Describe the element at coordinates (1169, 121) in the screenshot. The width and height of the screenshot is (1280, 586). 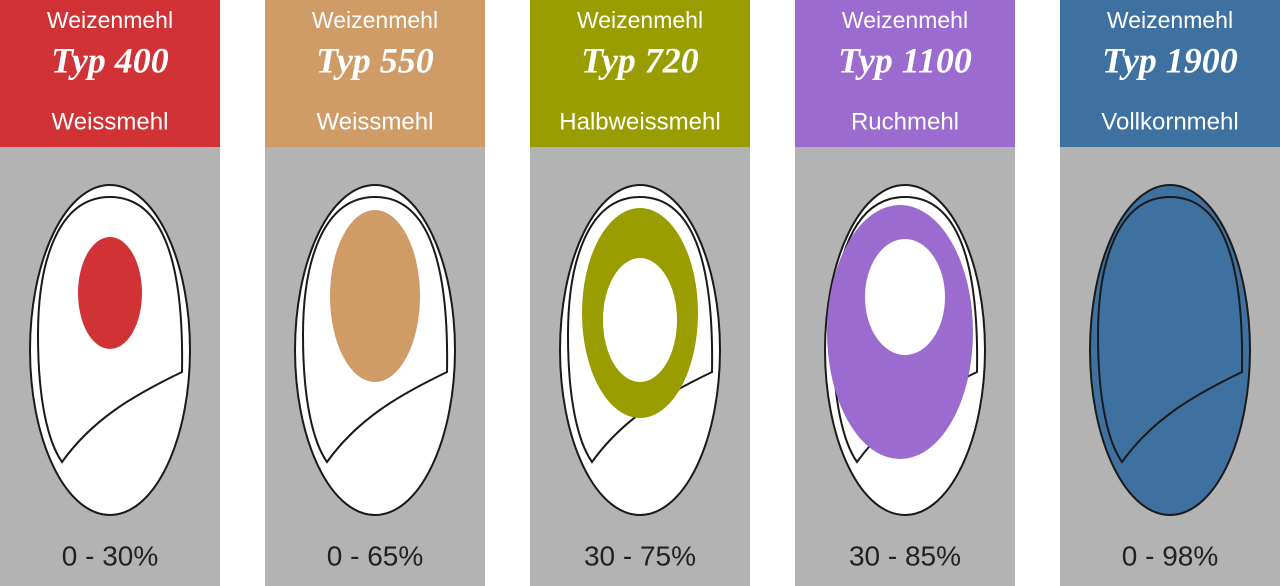
I see `name-label: Vollkornmehl` at that location.